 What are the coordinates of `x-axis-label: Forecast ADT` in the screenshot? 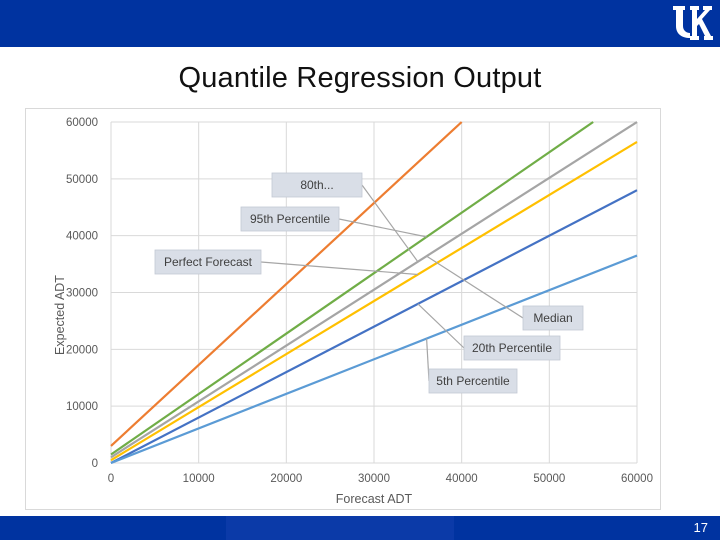 It's located at (374, 499).